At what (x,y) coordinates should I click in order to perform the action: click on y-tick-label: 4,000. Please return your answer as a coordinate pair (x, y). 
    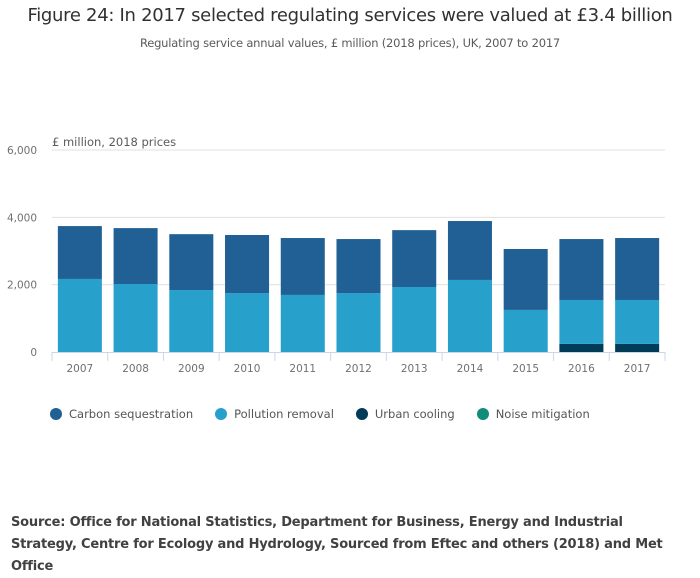
    Looking at the image, I should click on (22, 218).